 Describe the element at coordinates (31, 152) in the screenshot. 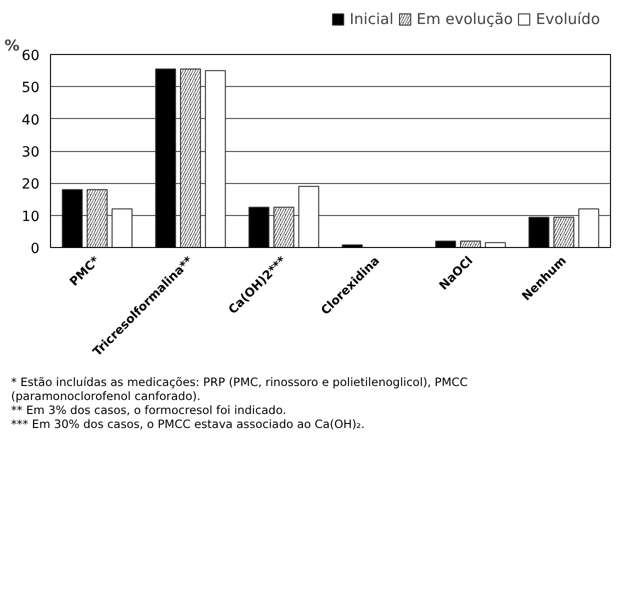

I see `y-tick-label: 30` at that location.